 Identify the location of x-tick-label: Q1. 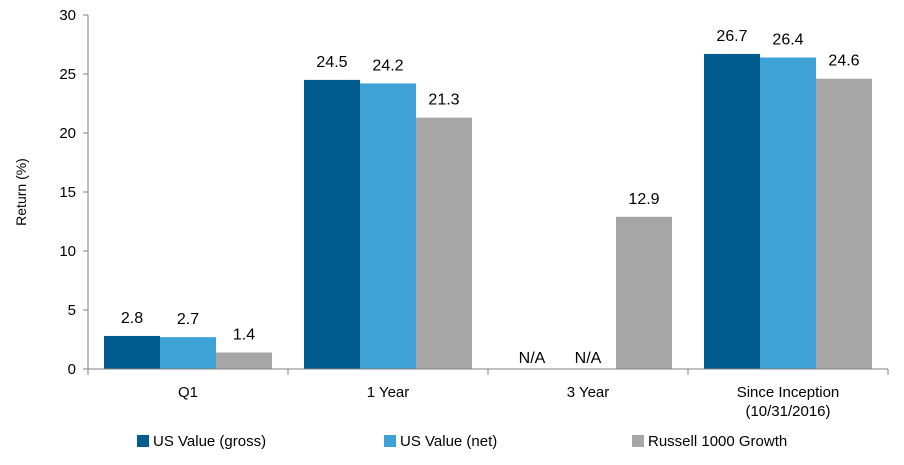
(188, 392).